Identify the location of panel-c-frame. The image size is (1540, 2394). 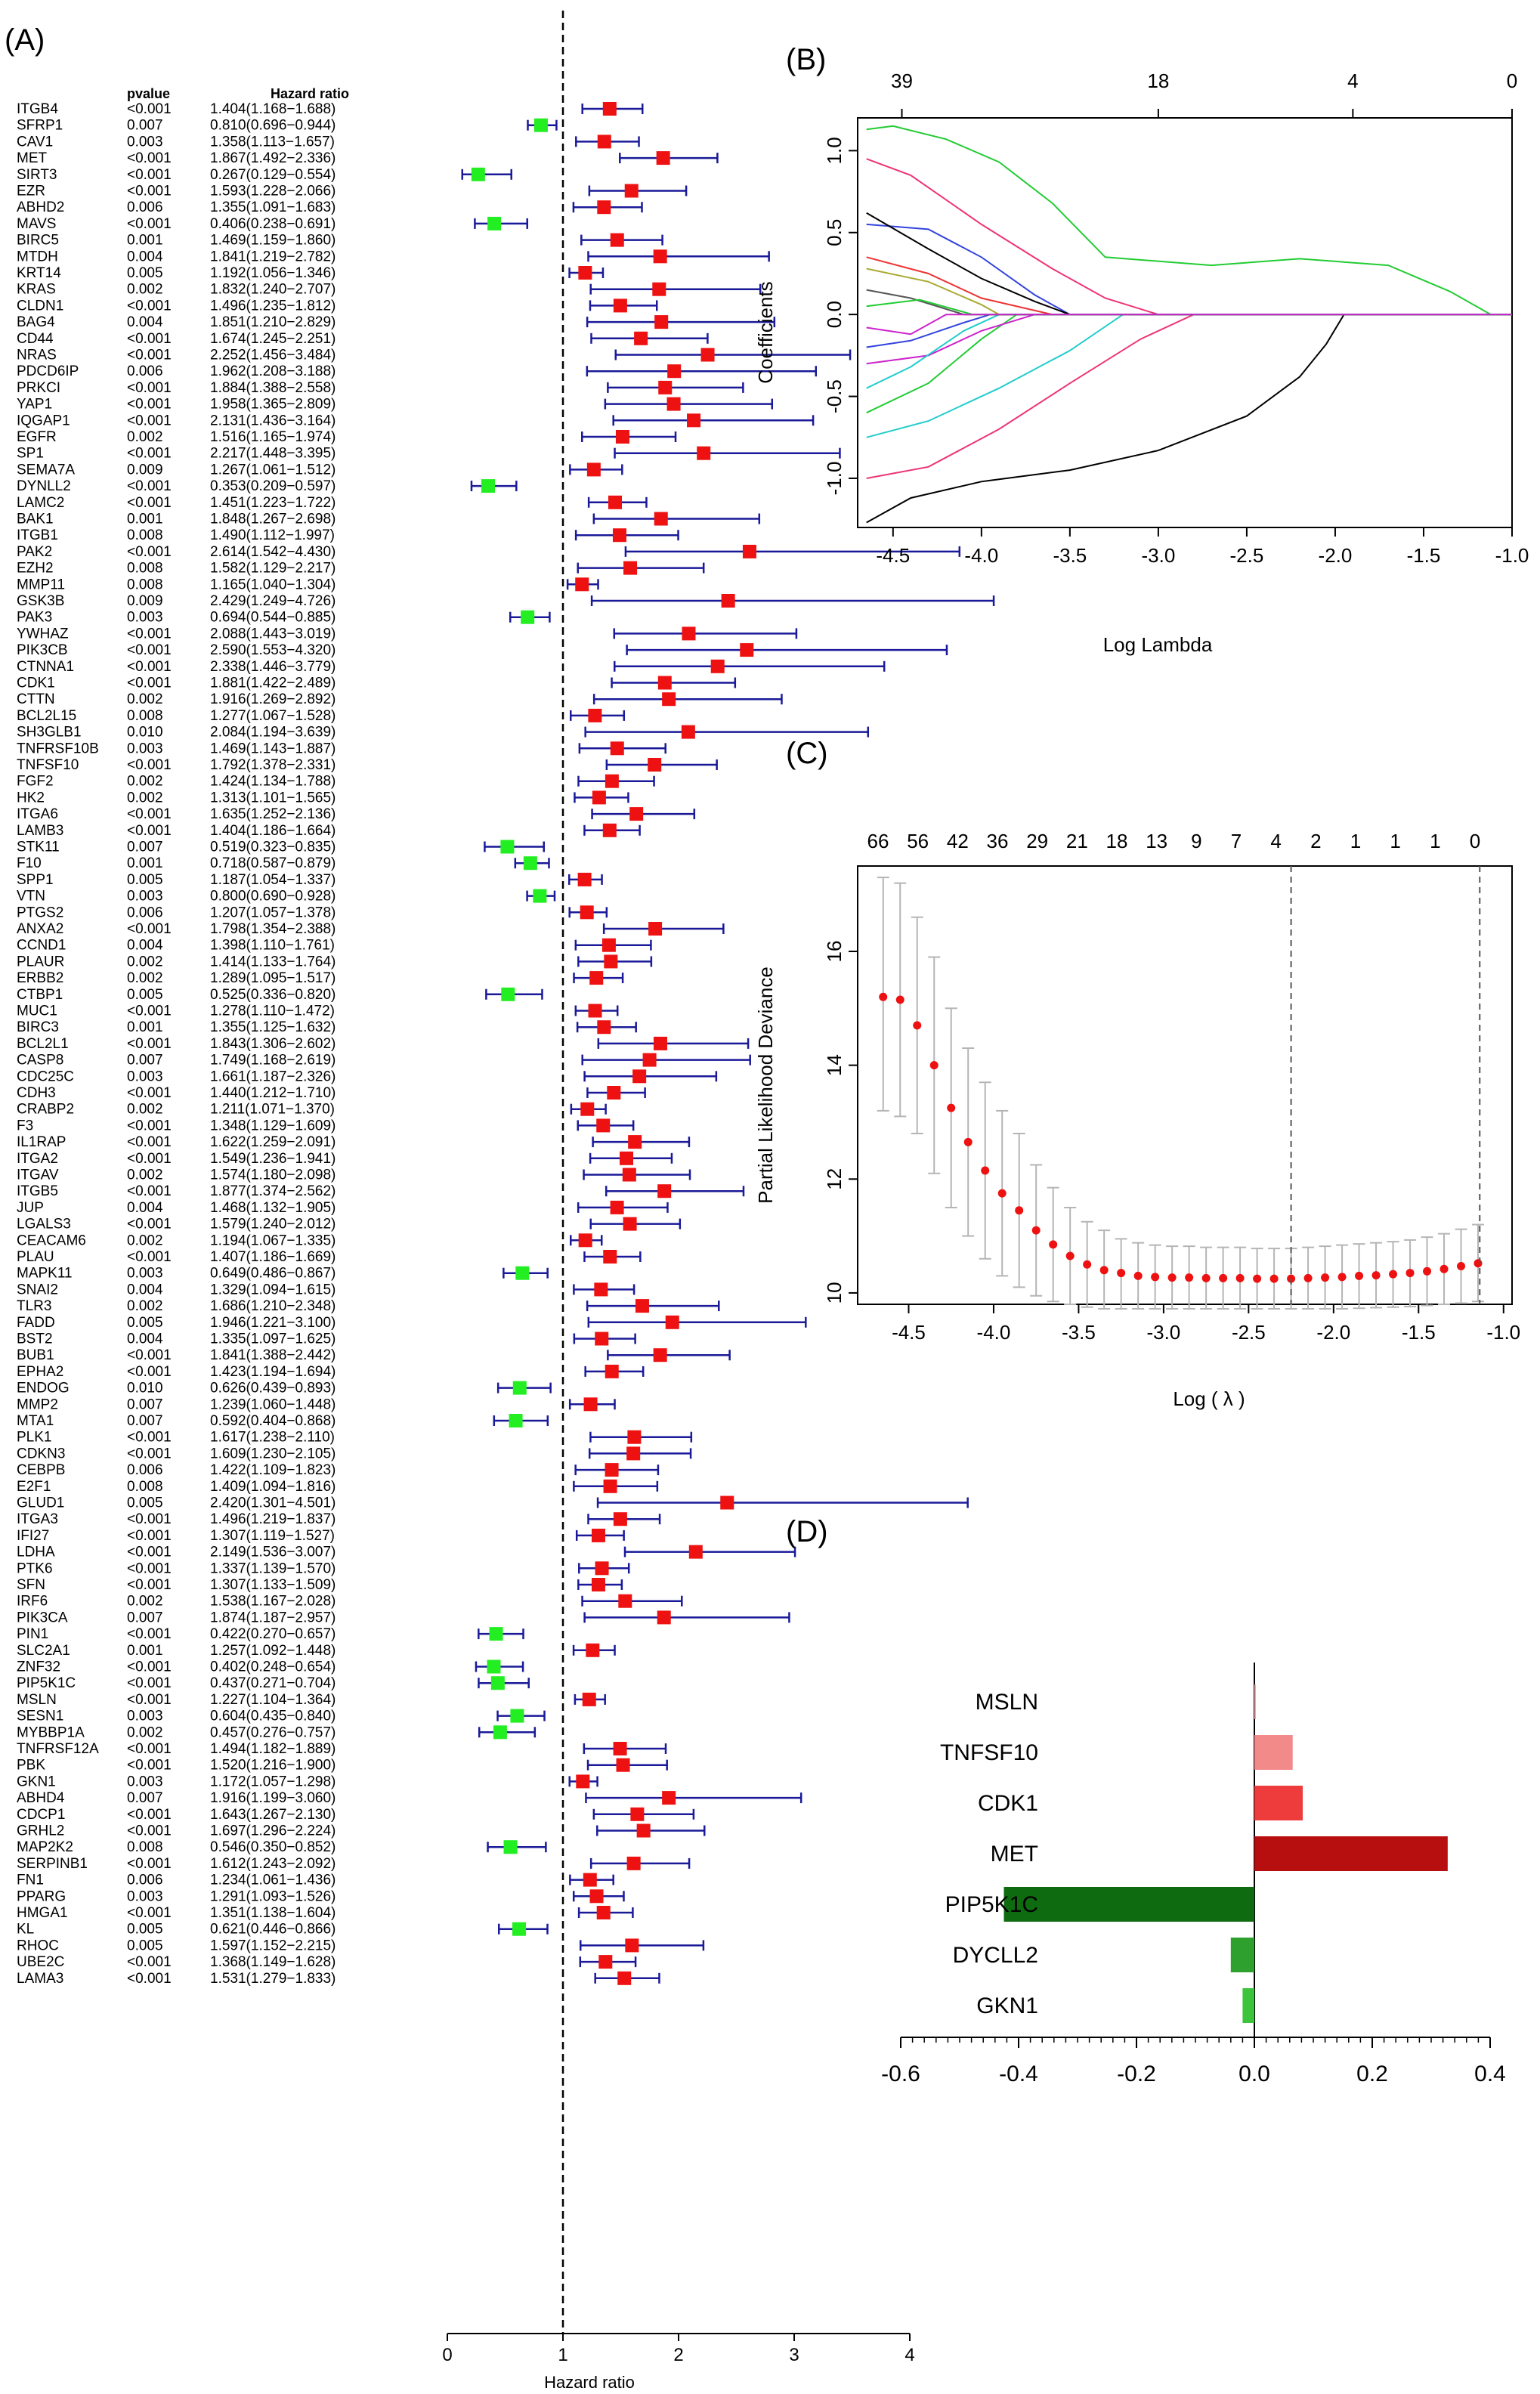
(1185, 1085).